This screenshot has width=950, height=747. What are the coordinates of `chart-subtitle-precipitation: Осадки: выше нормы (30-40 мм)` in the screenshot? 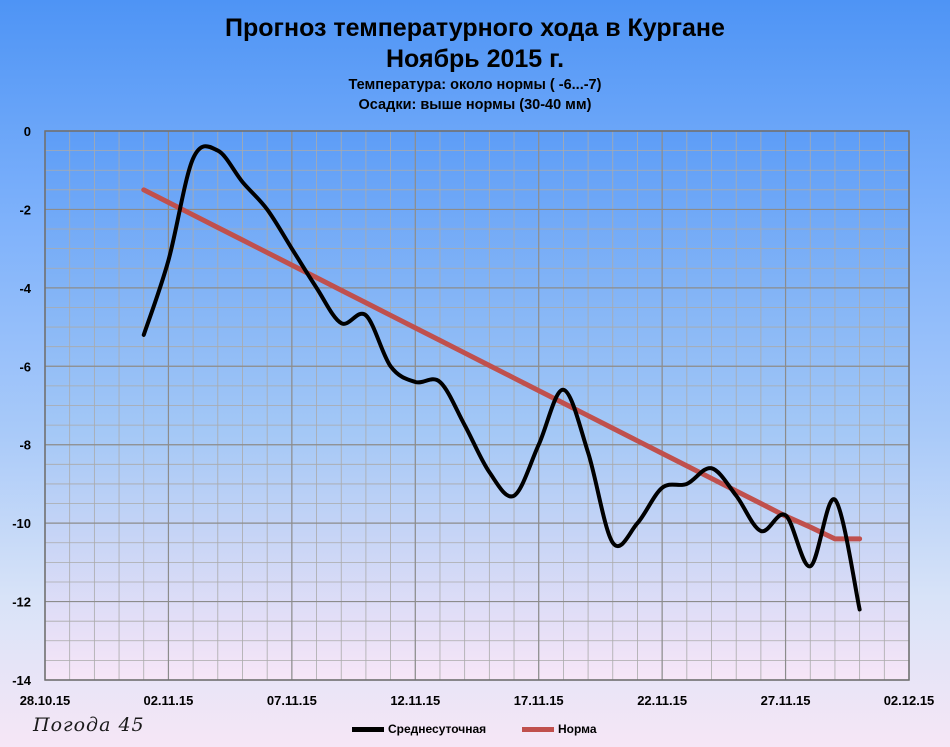 It's located at (475, 105).